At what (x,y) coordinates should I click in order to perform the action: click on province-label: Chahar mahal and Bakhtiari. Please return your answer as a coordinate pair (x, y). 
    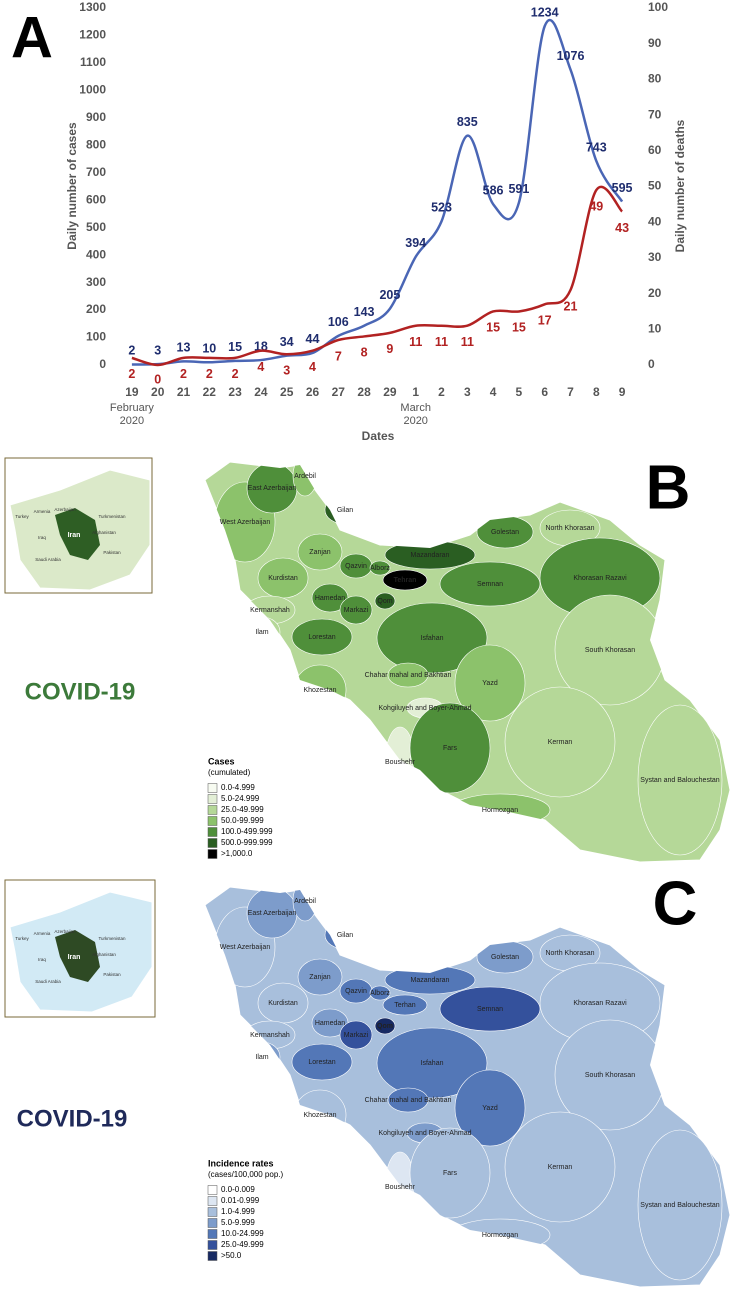
    Looking at the image, I should click on (408, 675).